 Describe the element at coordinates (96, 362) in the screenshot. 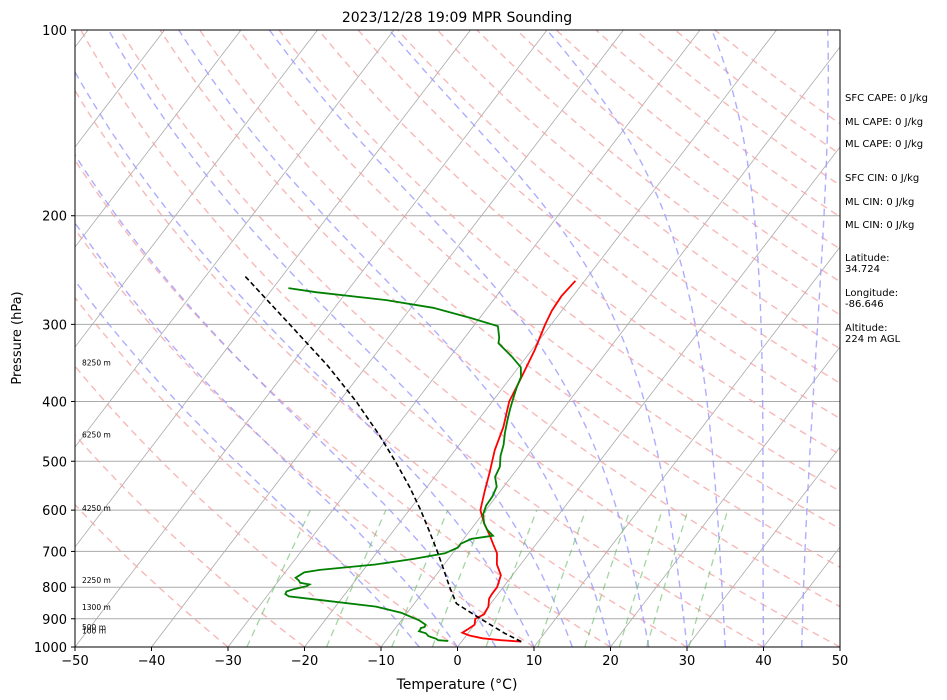

I see `height-label: 8250 m` at that location.